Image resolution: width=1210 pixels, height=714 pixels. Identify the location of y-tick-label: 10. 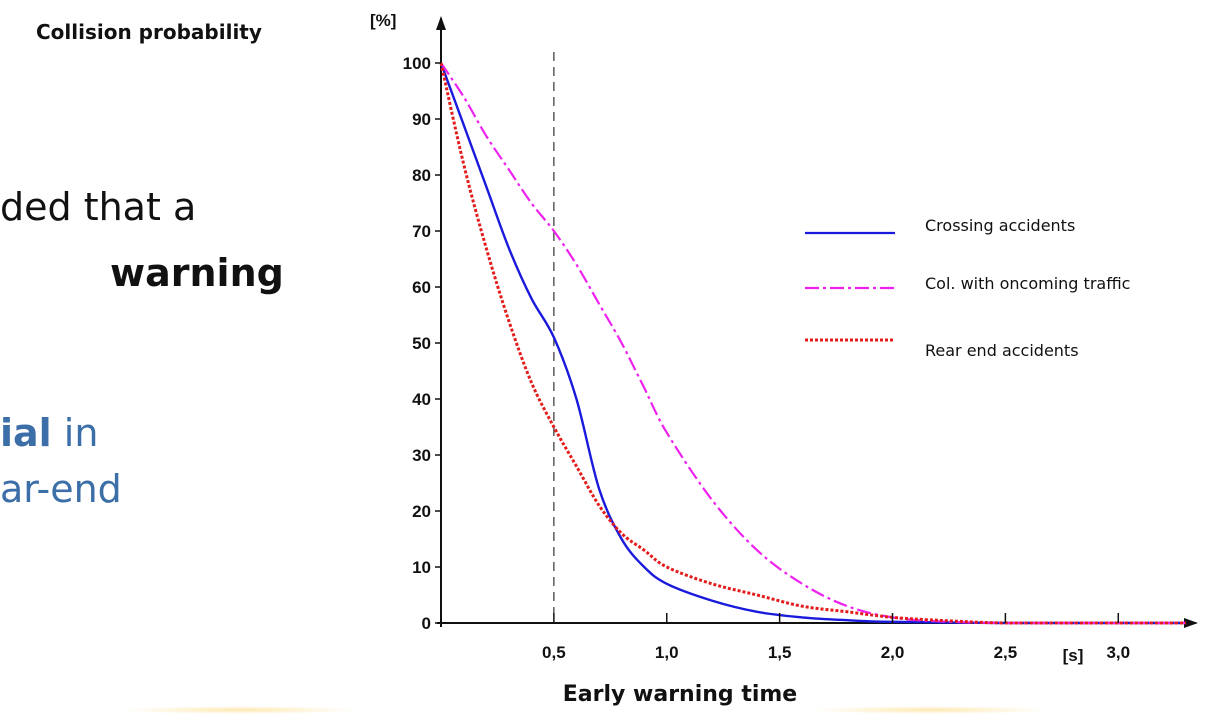
(421, 567).